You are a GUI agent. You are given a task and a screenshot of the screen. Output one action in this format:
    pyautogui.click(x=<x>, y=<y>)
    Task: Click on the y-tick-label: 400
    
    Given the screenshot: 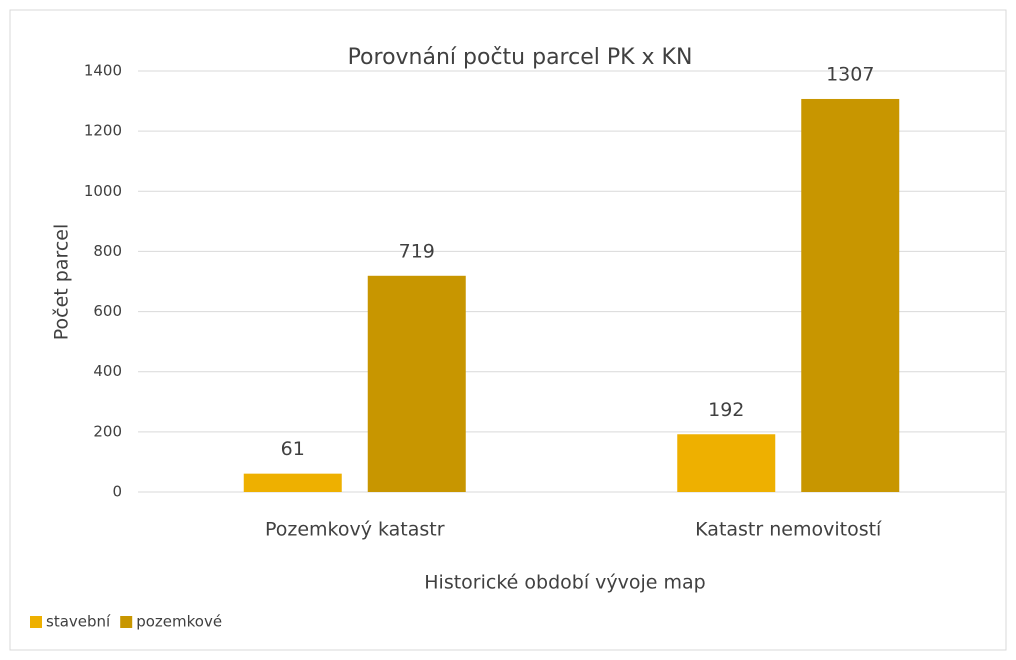 What is the action you would take?
    pyautogui.click(x=107, y=371)
    